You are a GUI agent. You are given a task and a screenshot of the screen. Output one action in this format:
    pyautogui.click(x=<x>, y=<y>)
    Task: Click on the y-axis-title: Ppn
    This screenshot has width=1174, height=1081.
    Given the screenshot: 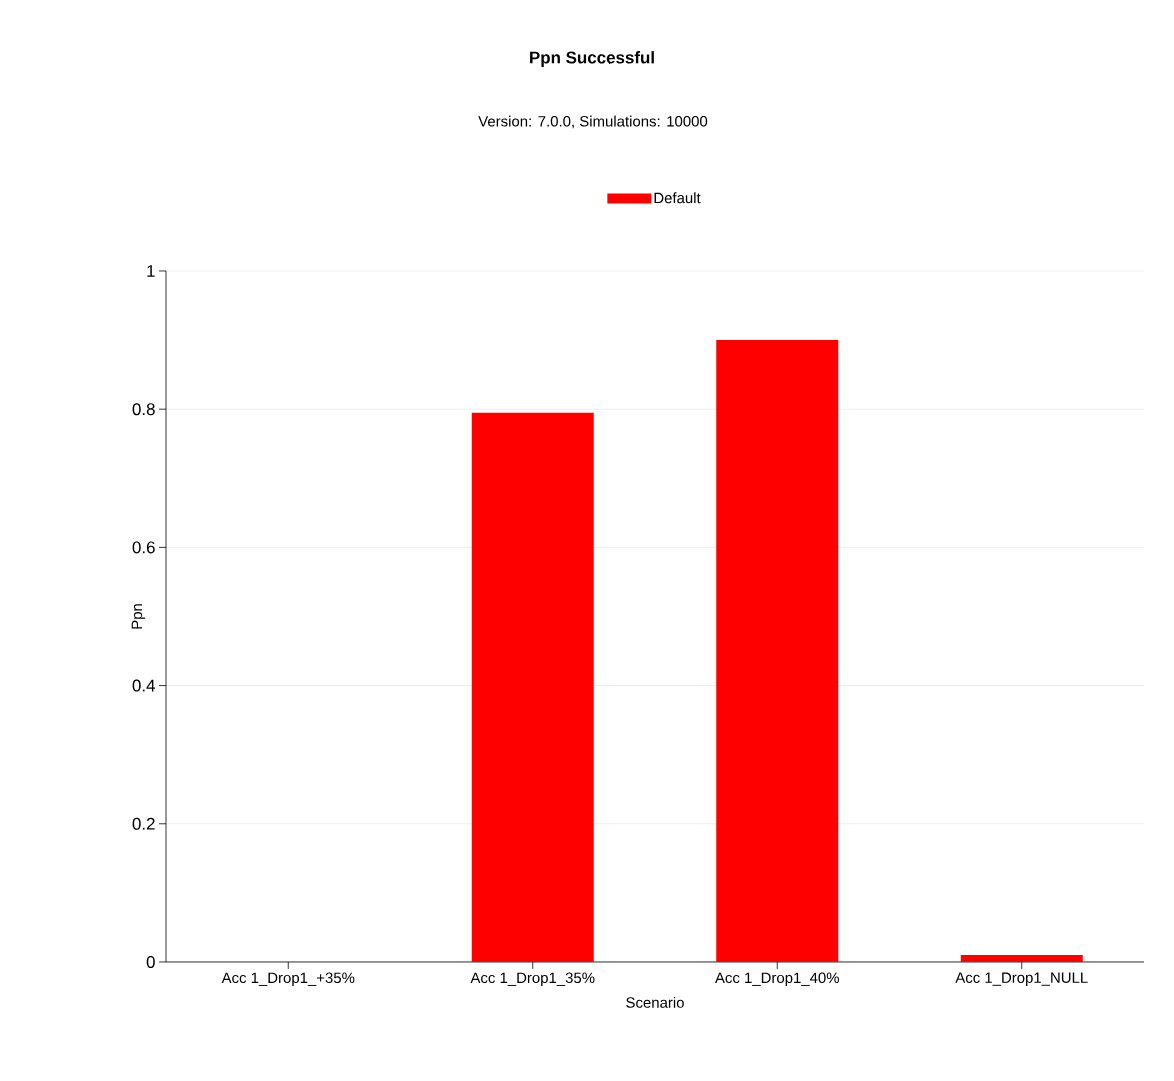 What is the action you would take?
    pyautogui.click(x=138, y=616)
    